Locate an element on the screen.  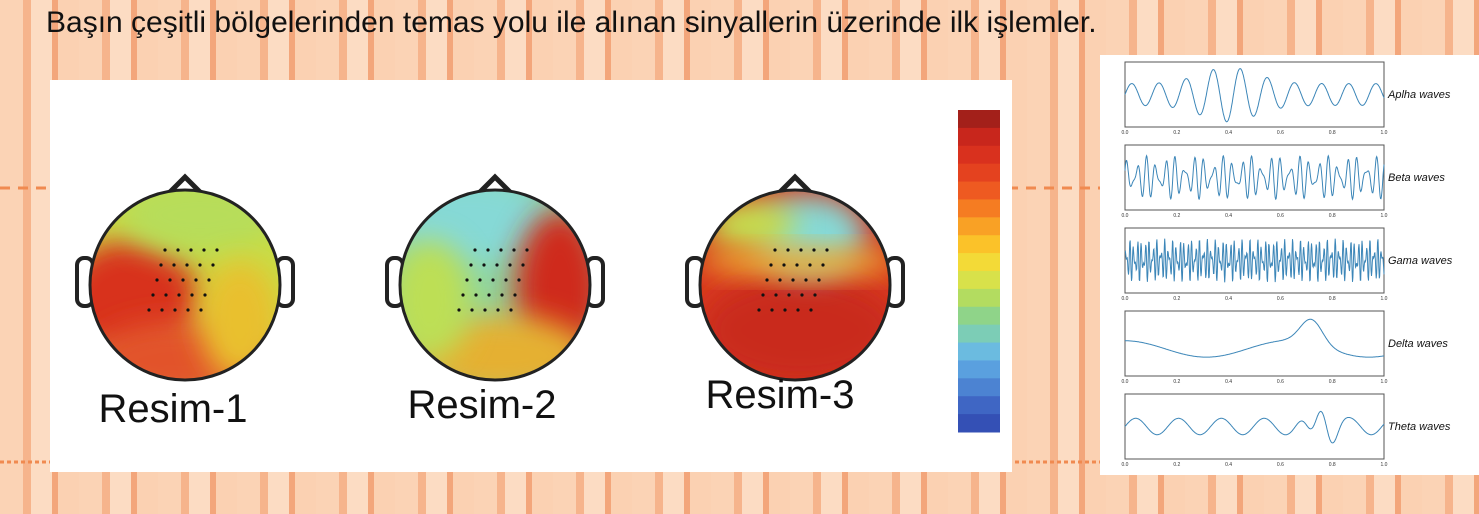
map-label: Resim-3 is located at coordinates (780, 395).